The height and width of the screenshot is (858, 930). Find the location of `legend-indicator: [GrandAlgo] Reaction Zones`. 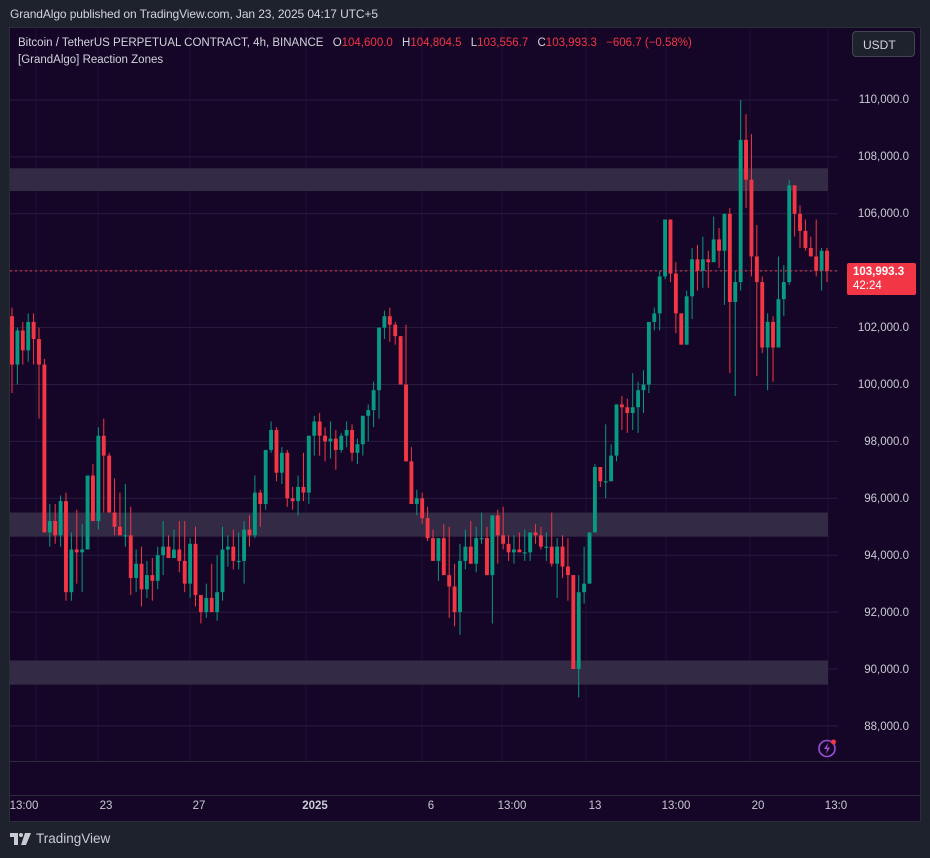

legend-indicator: [GrandAlgo] Reaction Zones is located at coordinates (91, 60).